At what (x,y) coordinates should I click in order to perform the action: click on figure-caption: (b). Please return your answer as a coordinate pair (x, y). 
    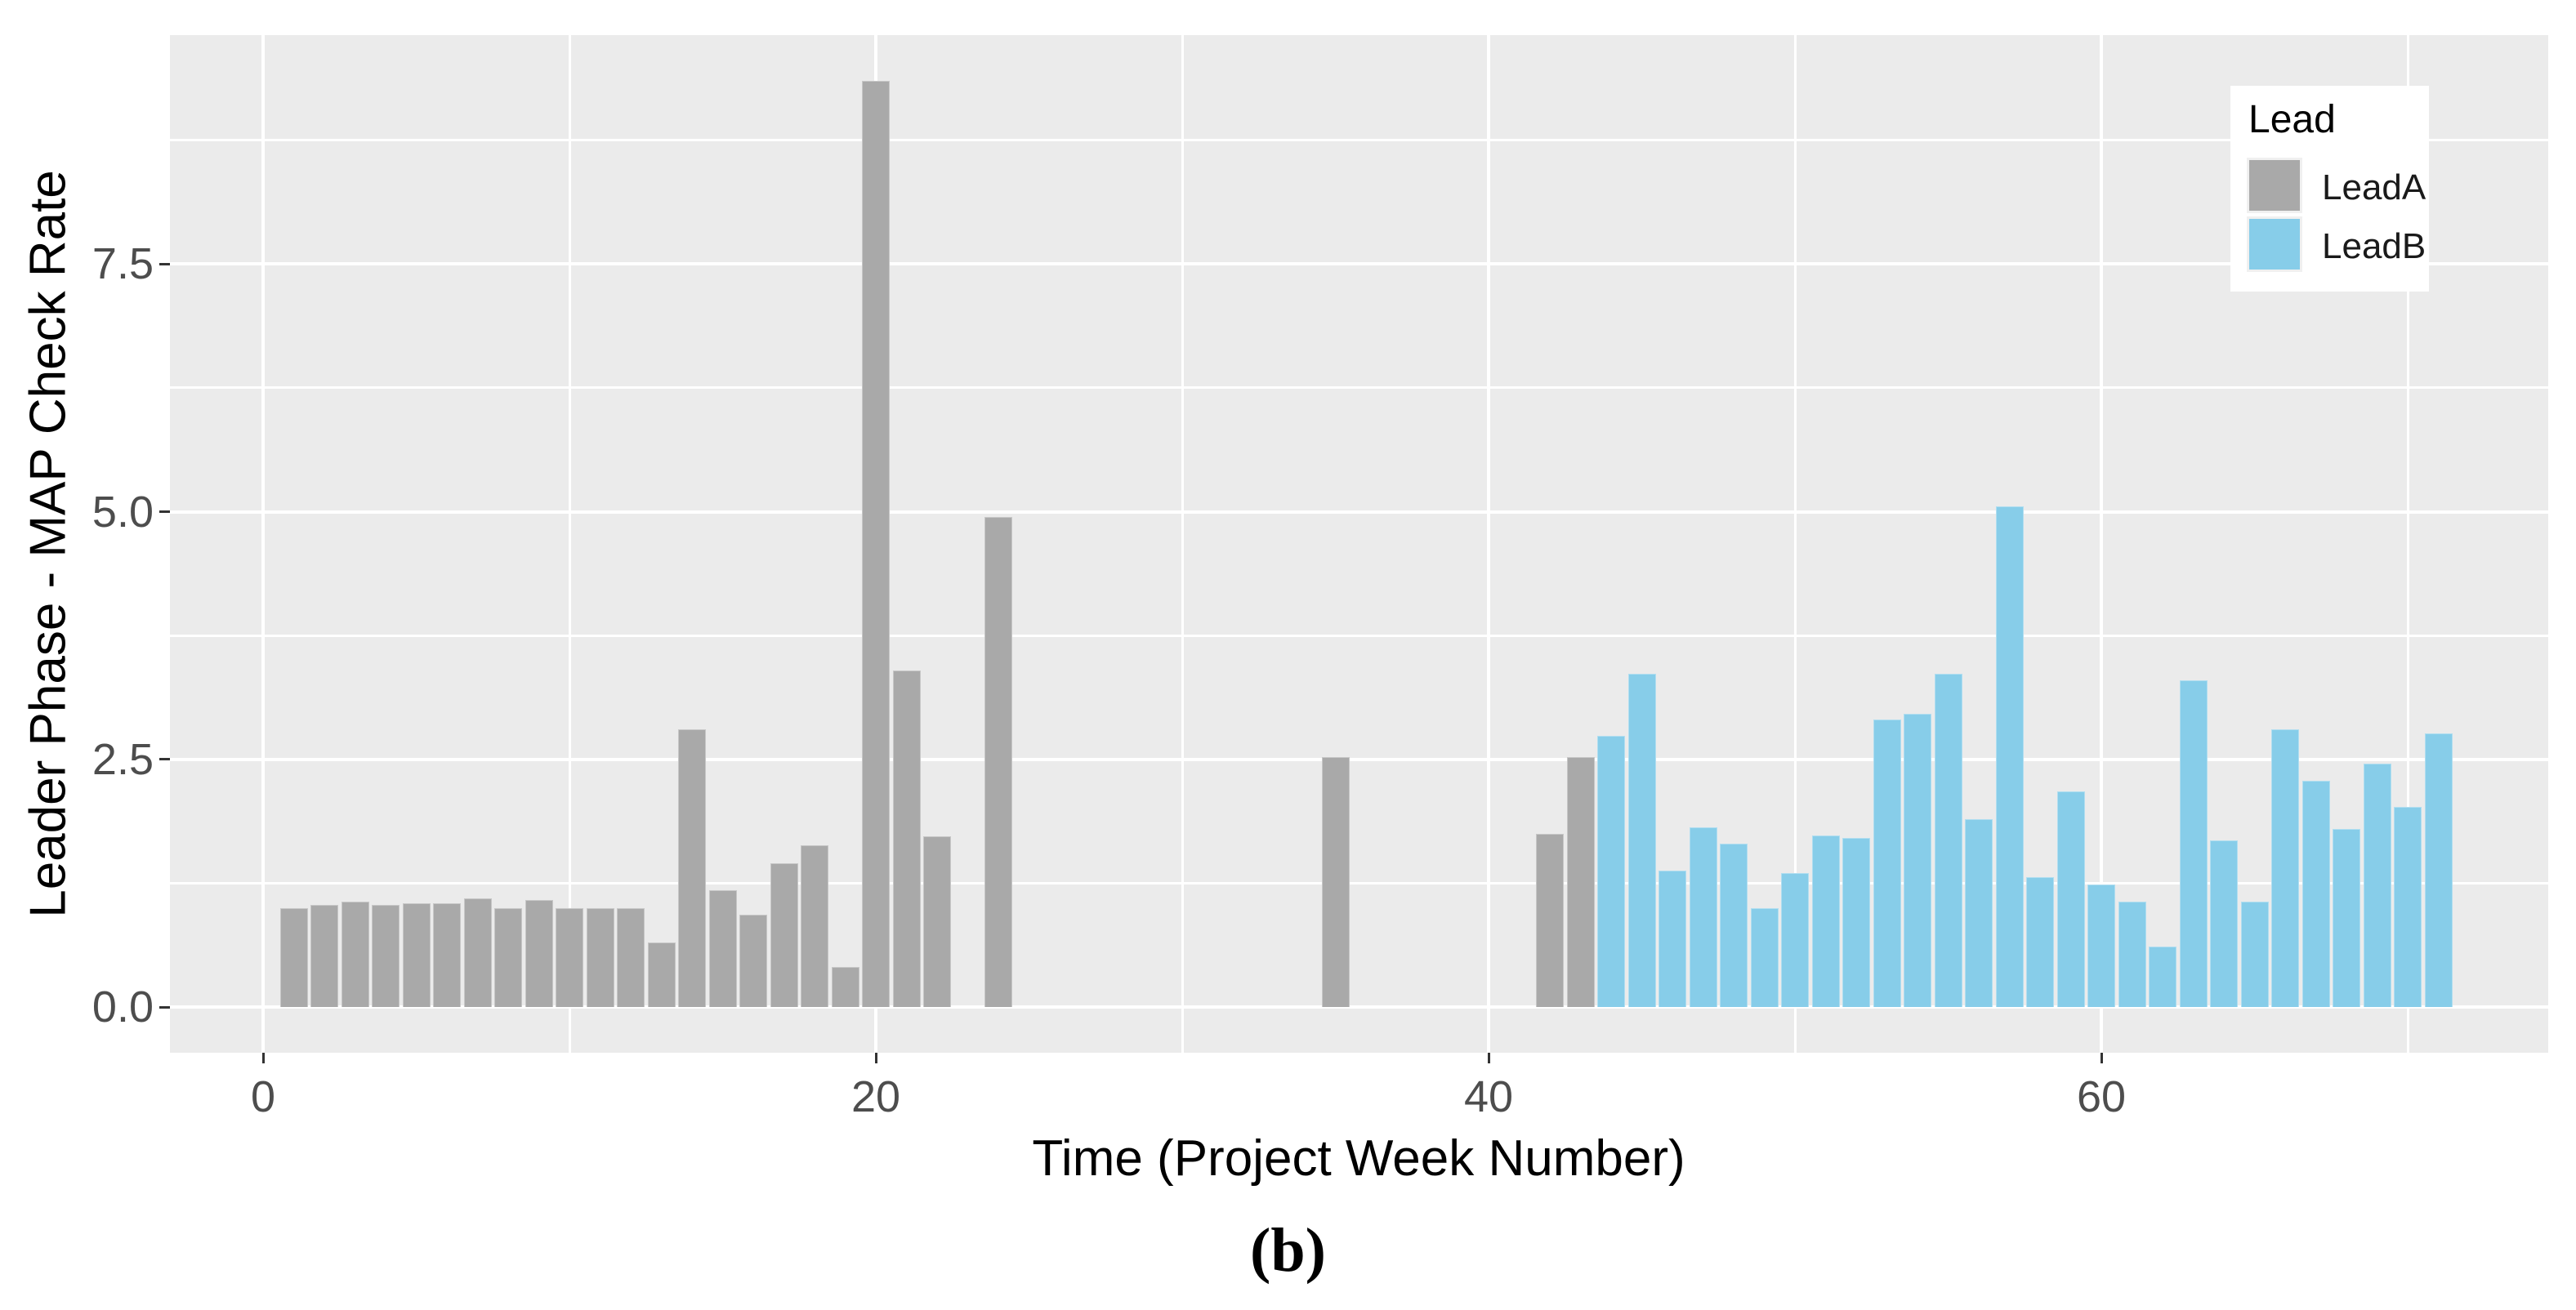
    Looking at the image, I should click on (1288, 1250).